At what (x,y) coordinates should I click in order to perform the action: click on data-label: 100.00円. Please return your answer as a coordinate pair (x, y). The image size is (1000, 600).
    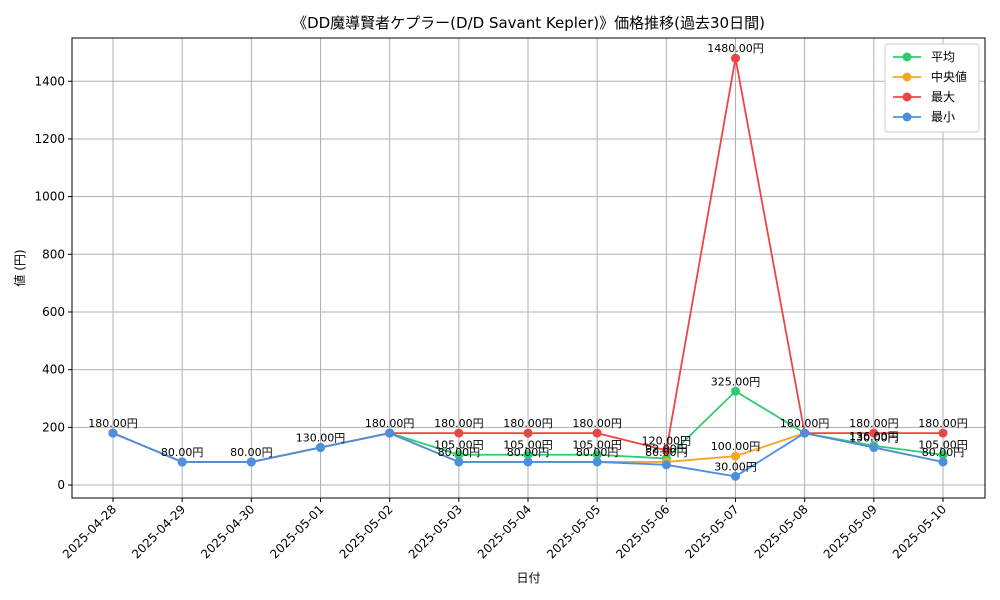
    Looking at the image, I should click on (736, 446).